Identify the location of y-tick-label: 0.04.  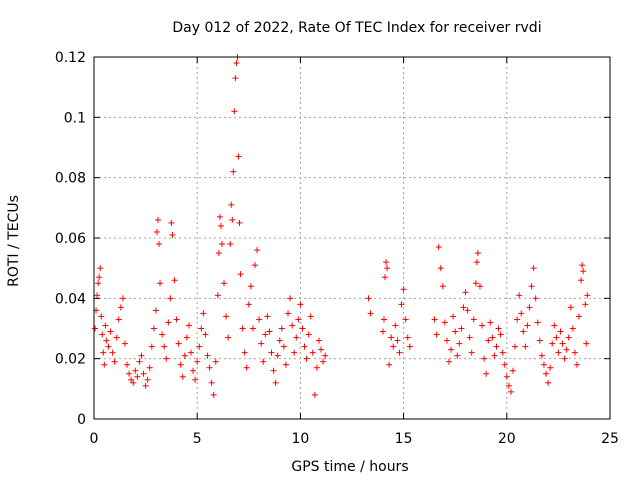
(70, 299).